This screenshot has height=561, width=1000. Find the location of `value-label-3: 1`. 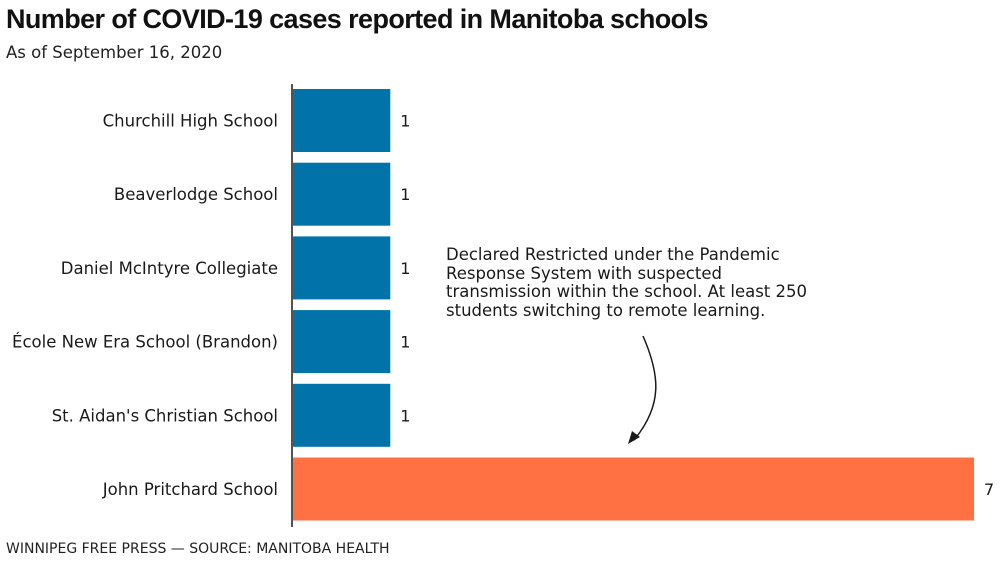

value-label-3: 1 is located at coordinates (405, 342).